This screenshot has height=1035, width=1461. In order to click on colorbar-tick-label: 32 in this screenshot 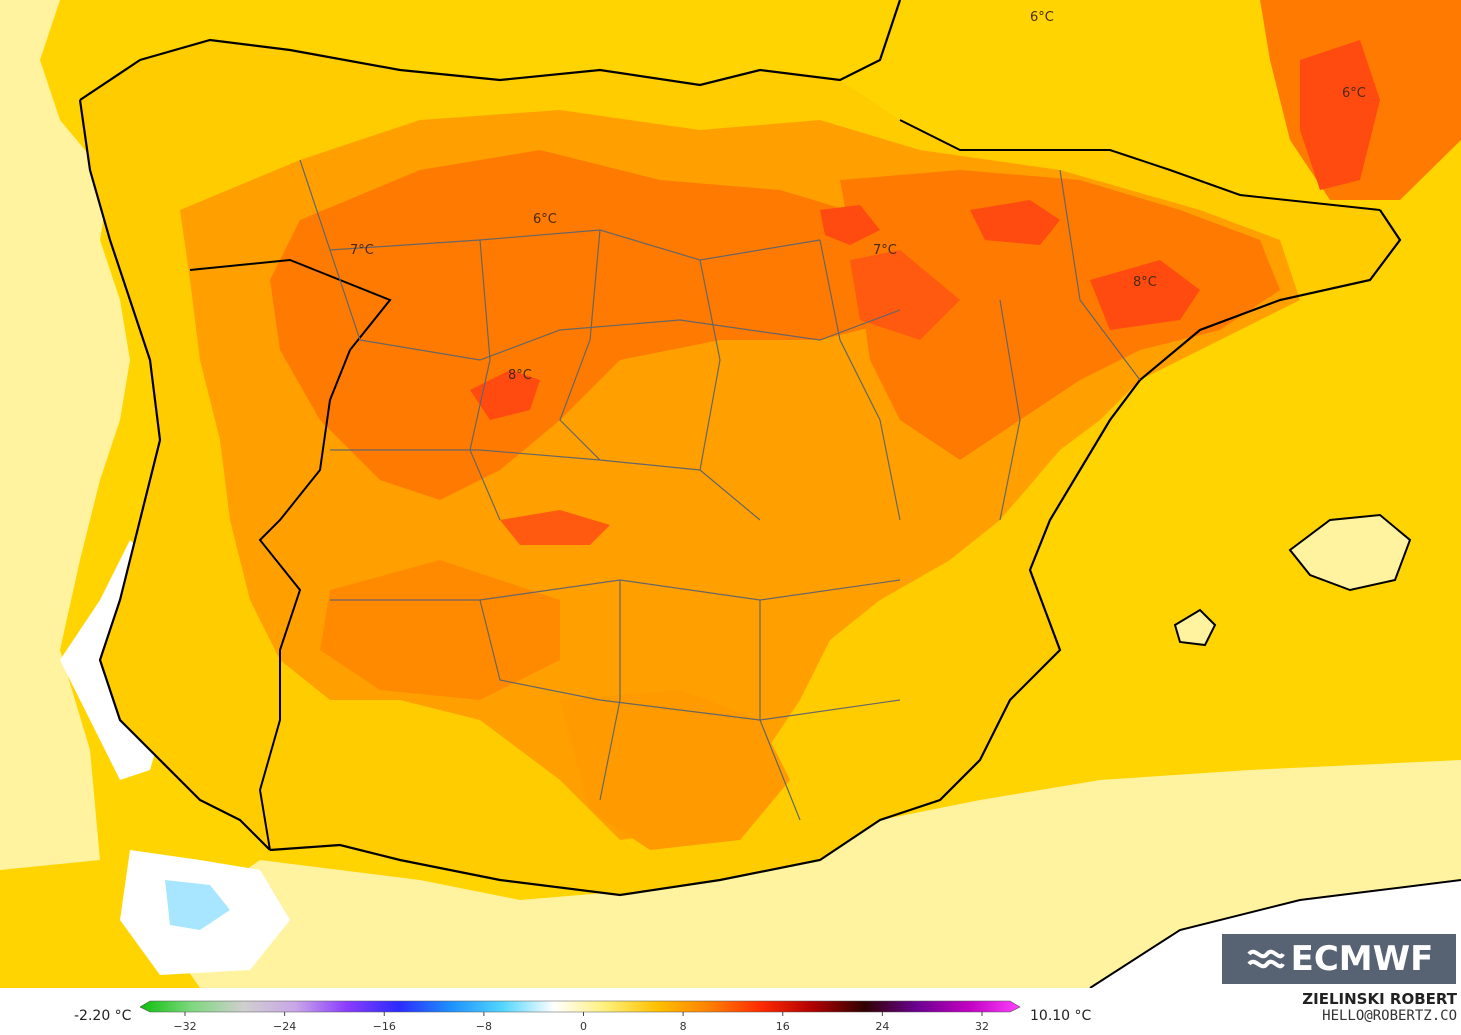, I will do `click(982, 1026)`.